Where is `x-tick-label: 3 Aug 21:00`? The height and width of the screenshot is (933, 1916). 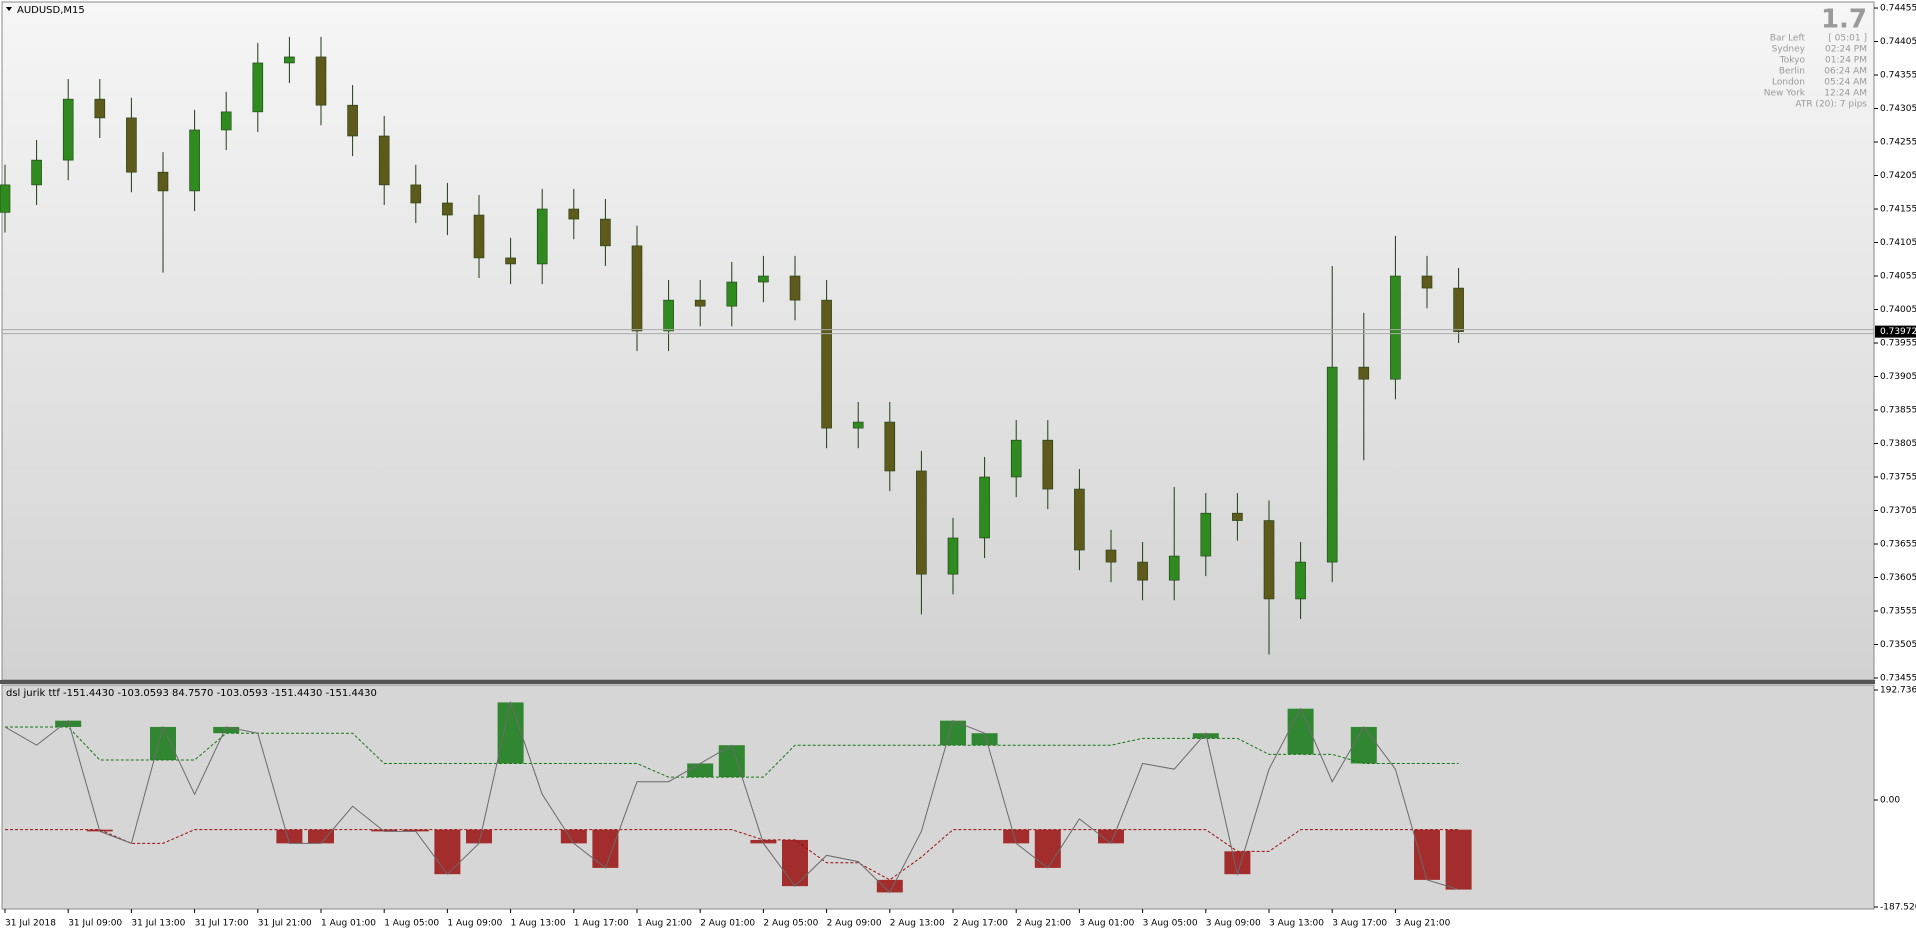
x-tick-label: 3 Aug 21:00 is located at coordinates (1422, 924).